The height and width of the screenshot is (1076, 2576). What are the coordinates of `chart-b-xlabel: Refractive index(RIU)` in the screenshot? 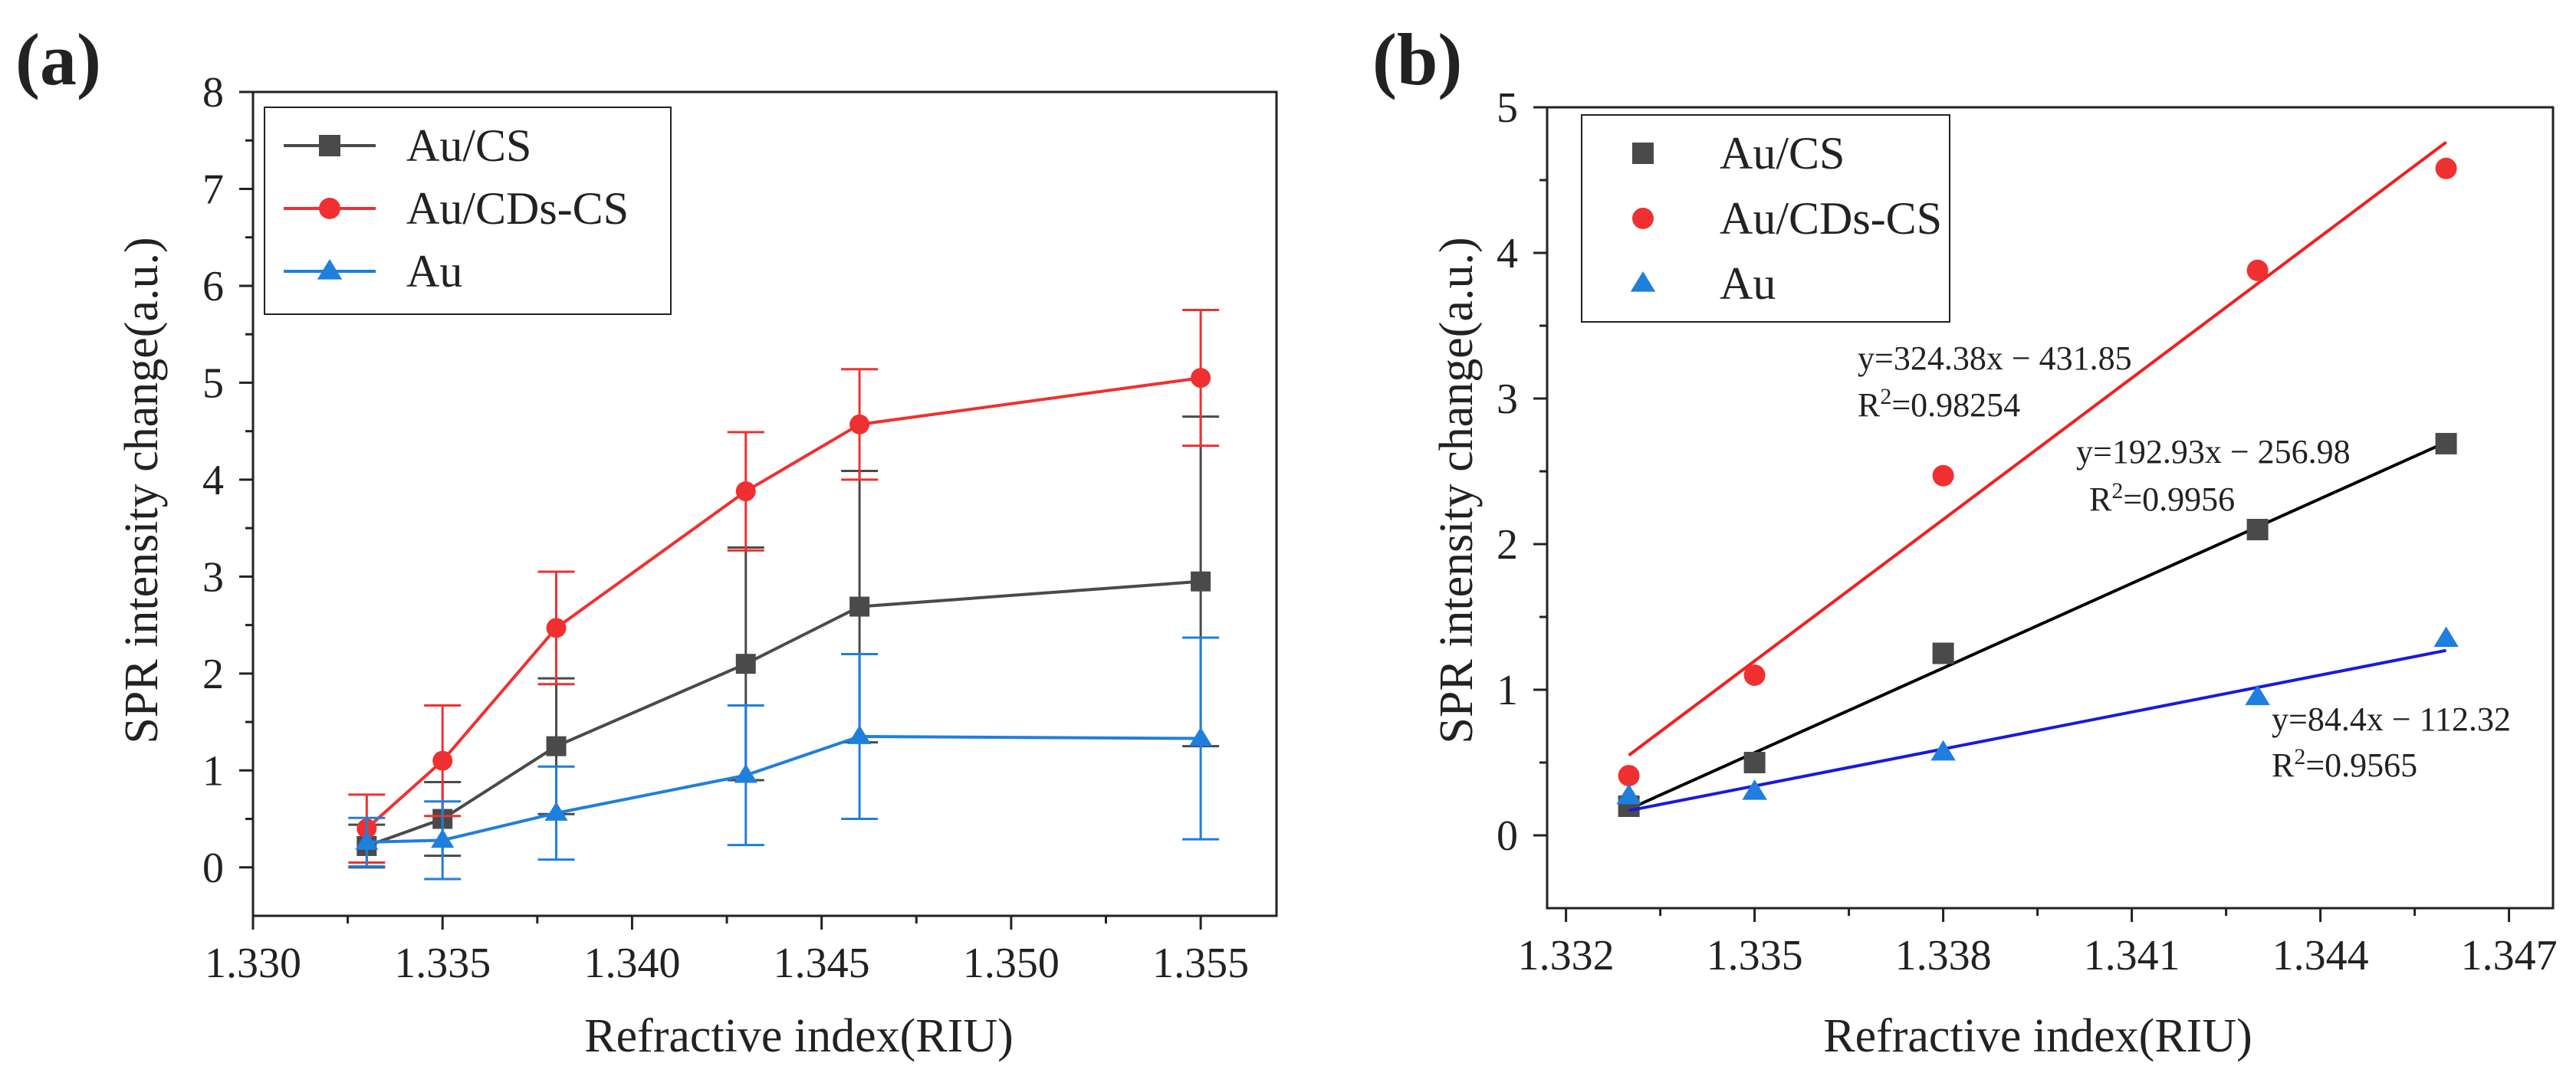 It's located at (2038, 1036).